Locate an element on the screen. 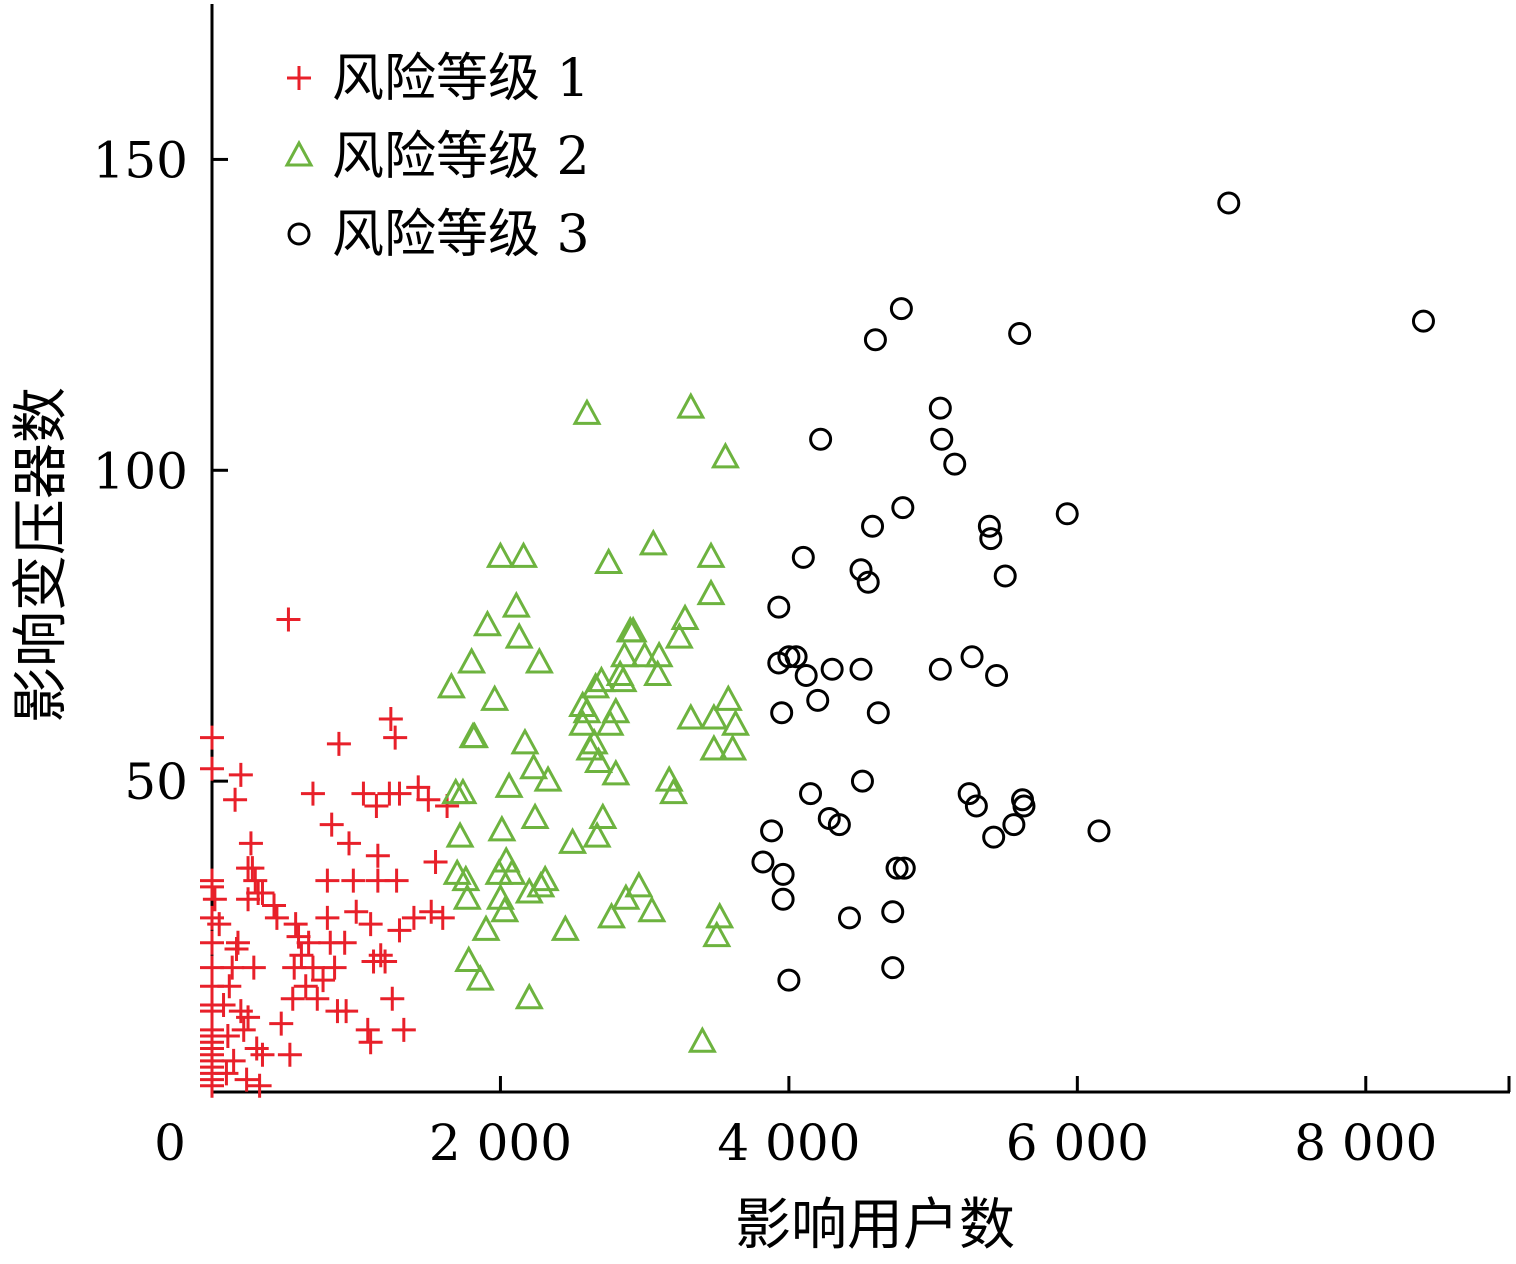 Image resolution: width=1516 pixels, height=1264 pixels. legend: 风险等级 1 风险等级 2 风险等级 3 is located at coordinates (437, 157).